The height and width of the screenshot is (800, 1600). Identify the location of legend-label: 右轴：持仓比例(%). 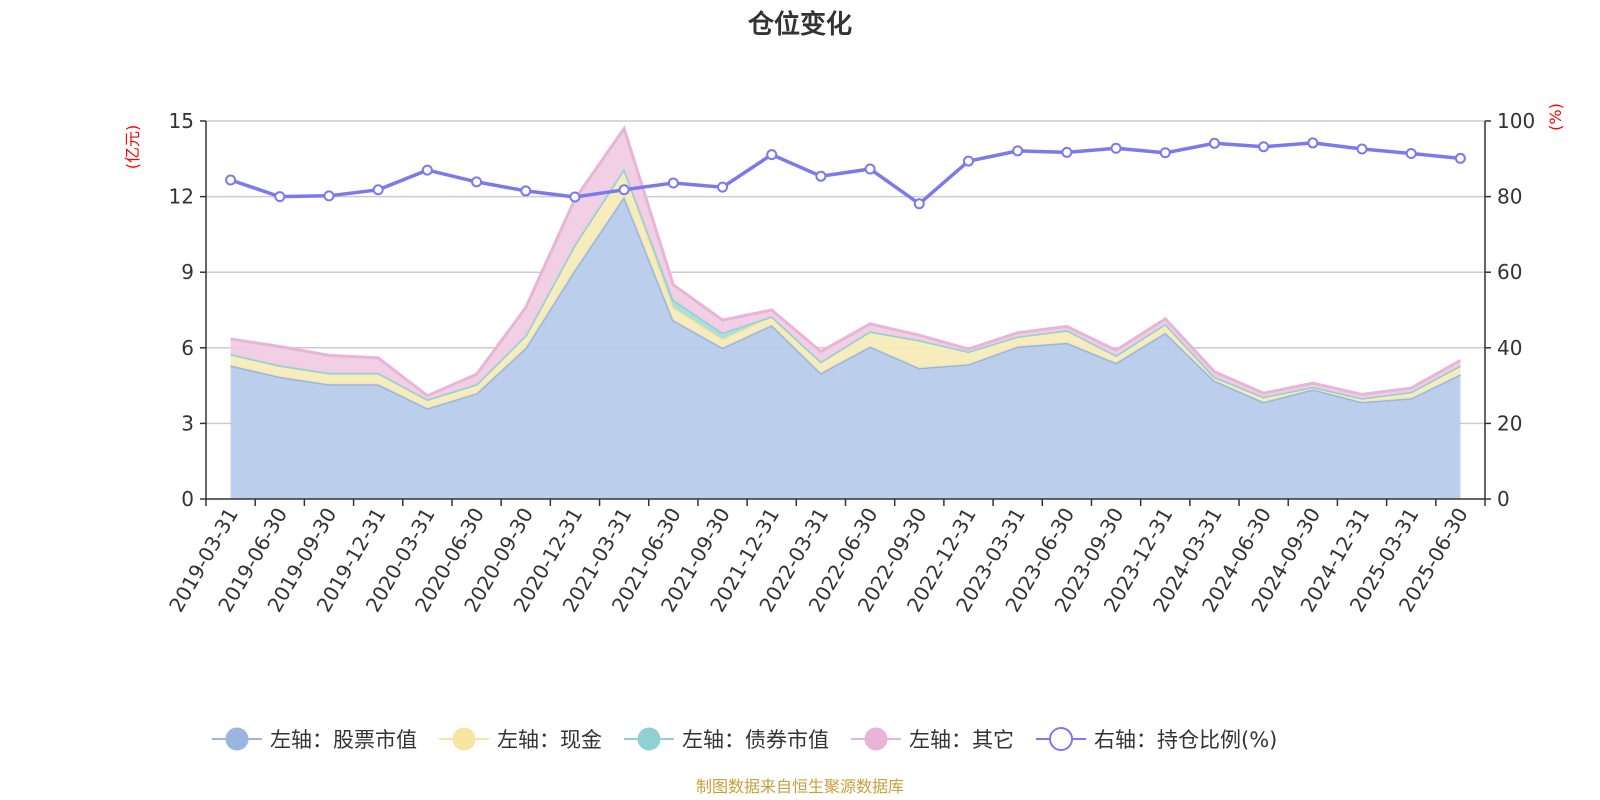
(1185, 740).